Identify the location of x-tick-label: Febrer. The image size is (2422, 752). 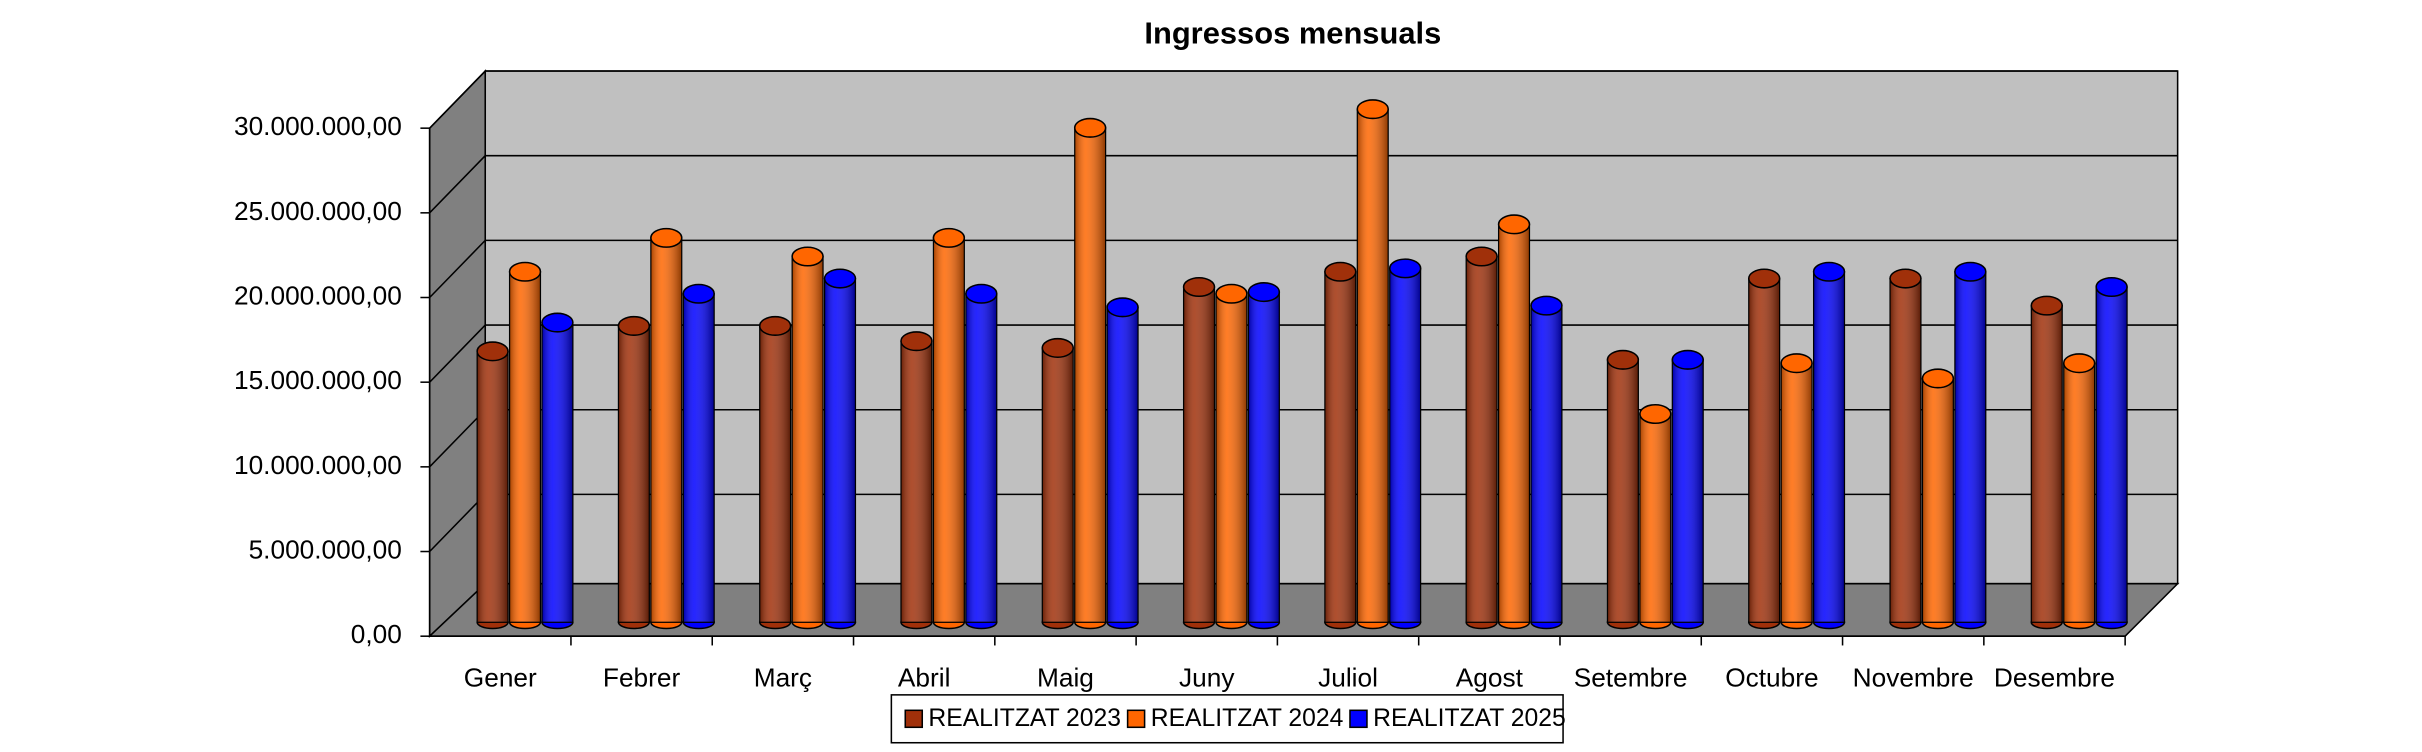
(642, 677).